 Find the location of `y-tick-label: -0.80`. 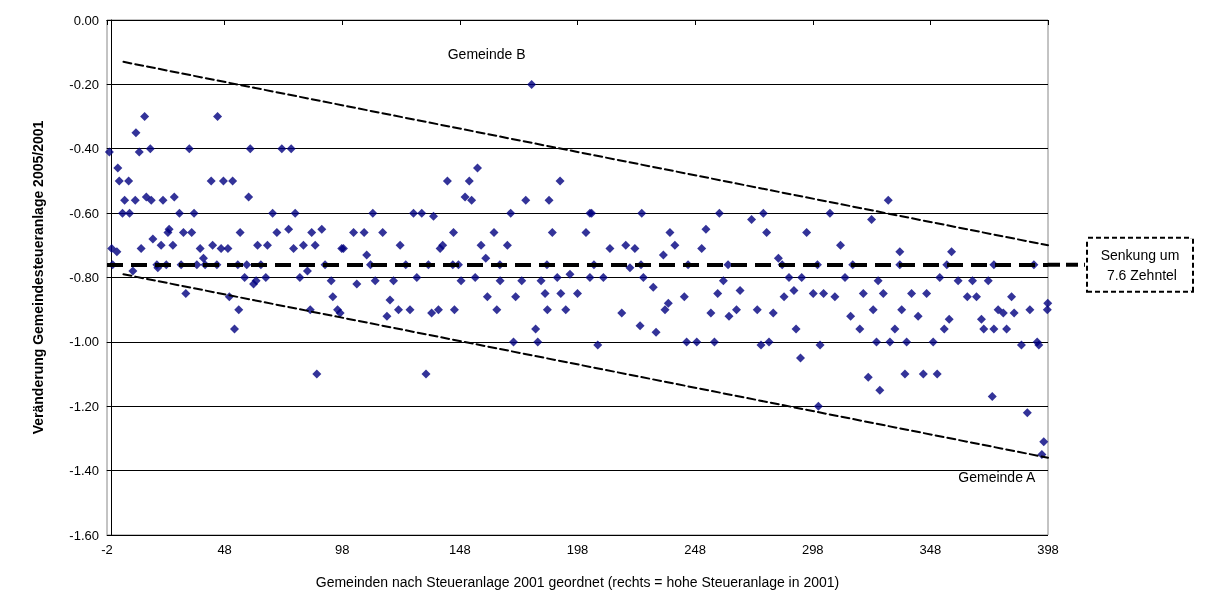

y-tick-label: -0.80 is located at coordinates (84, 277).